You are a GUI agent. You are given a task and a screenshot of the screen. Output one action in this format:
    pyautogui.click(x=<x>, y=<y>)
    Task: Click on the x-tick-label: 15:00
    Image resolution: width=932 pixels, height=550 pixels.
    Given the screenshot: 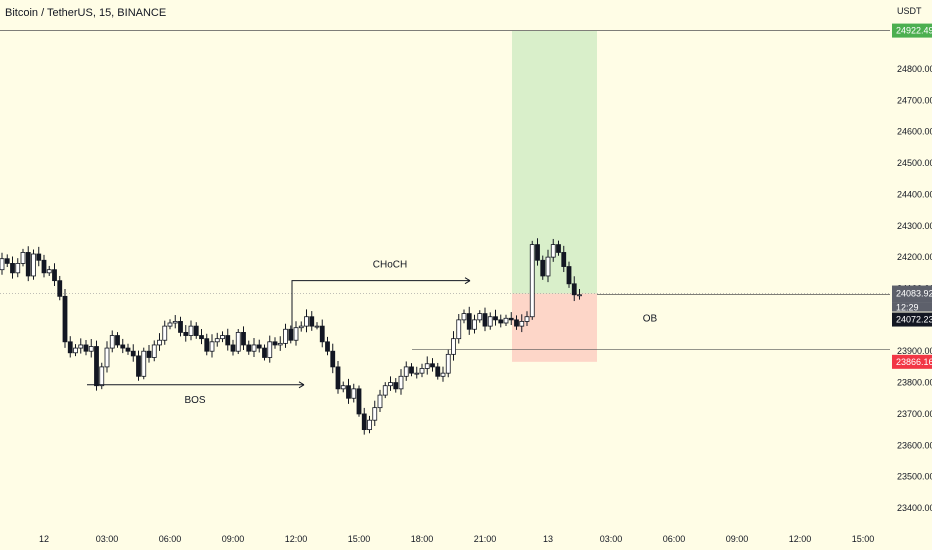 What is the action you would take?
    pyautogui.click(x=359, y=539)
    